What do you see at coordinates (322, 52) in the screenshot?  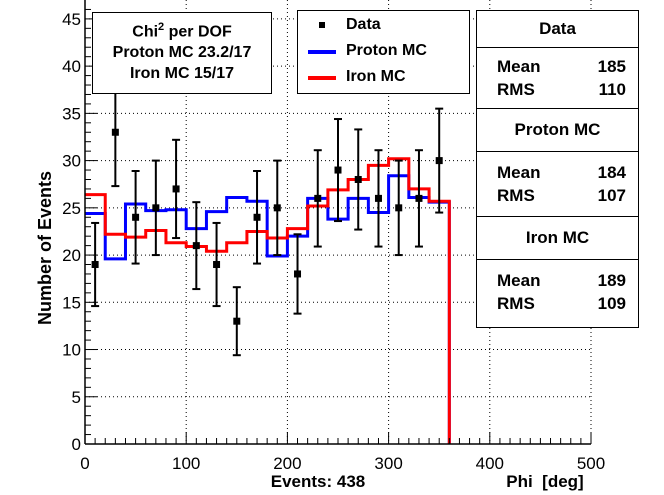 I see `proton-line-icon` at bounding box center [322, 52].